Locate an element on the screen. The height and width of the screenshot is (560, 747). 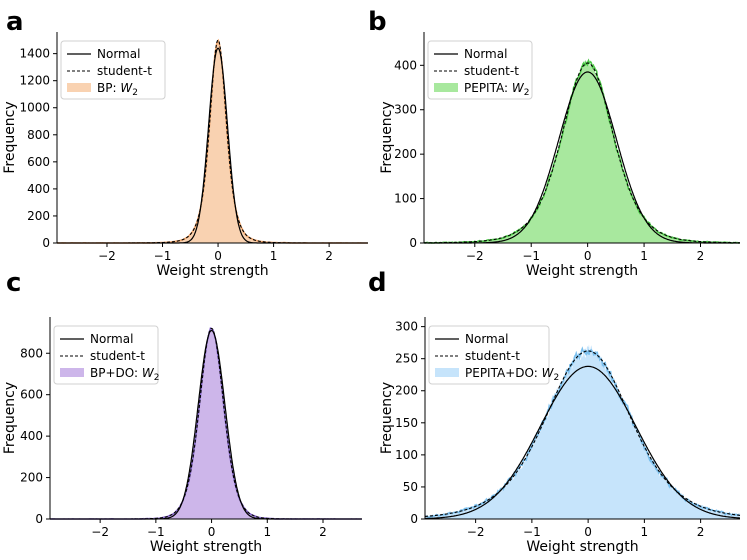
y-tick-label-b: 300 is located at coordinates (405, 110).